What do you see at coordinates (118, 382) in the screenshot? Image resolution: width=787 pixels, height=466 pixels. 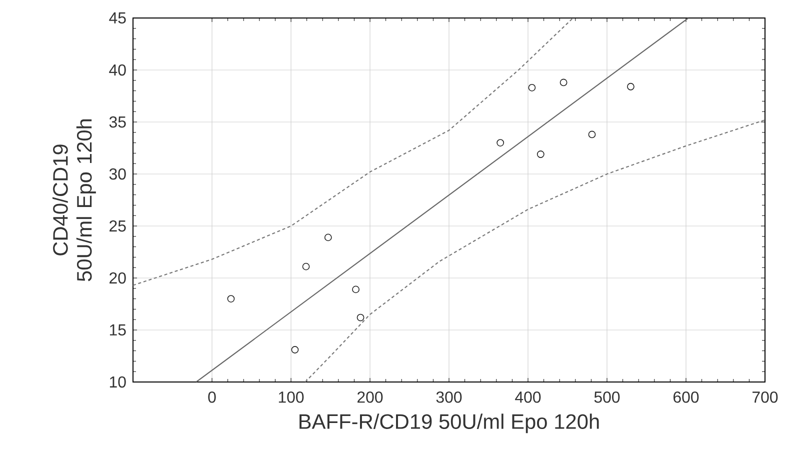 I see `y-tick-label: 10` at bounding box center [118, 382].